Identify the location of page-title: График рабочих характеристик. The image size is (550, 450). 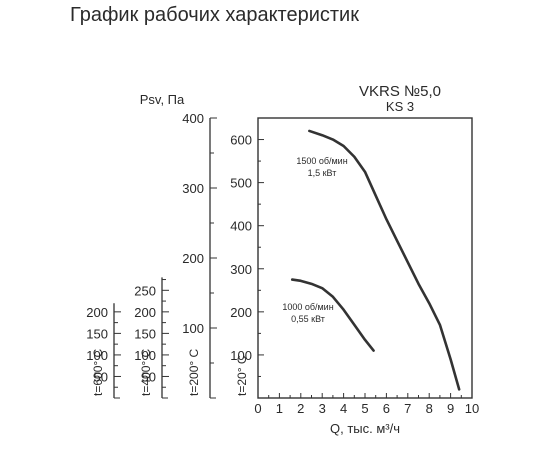
(214, 15).